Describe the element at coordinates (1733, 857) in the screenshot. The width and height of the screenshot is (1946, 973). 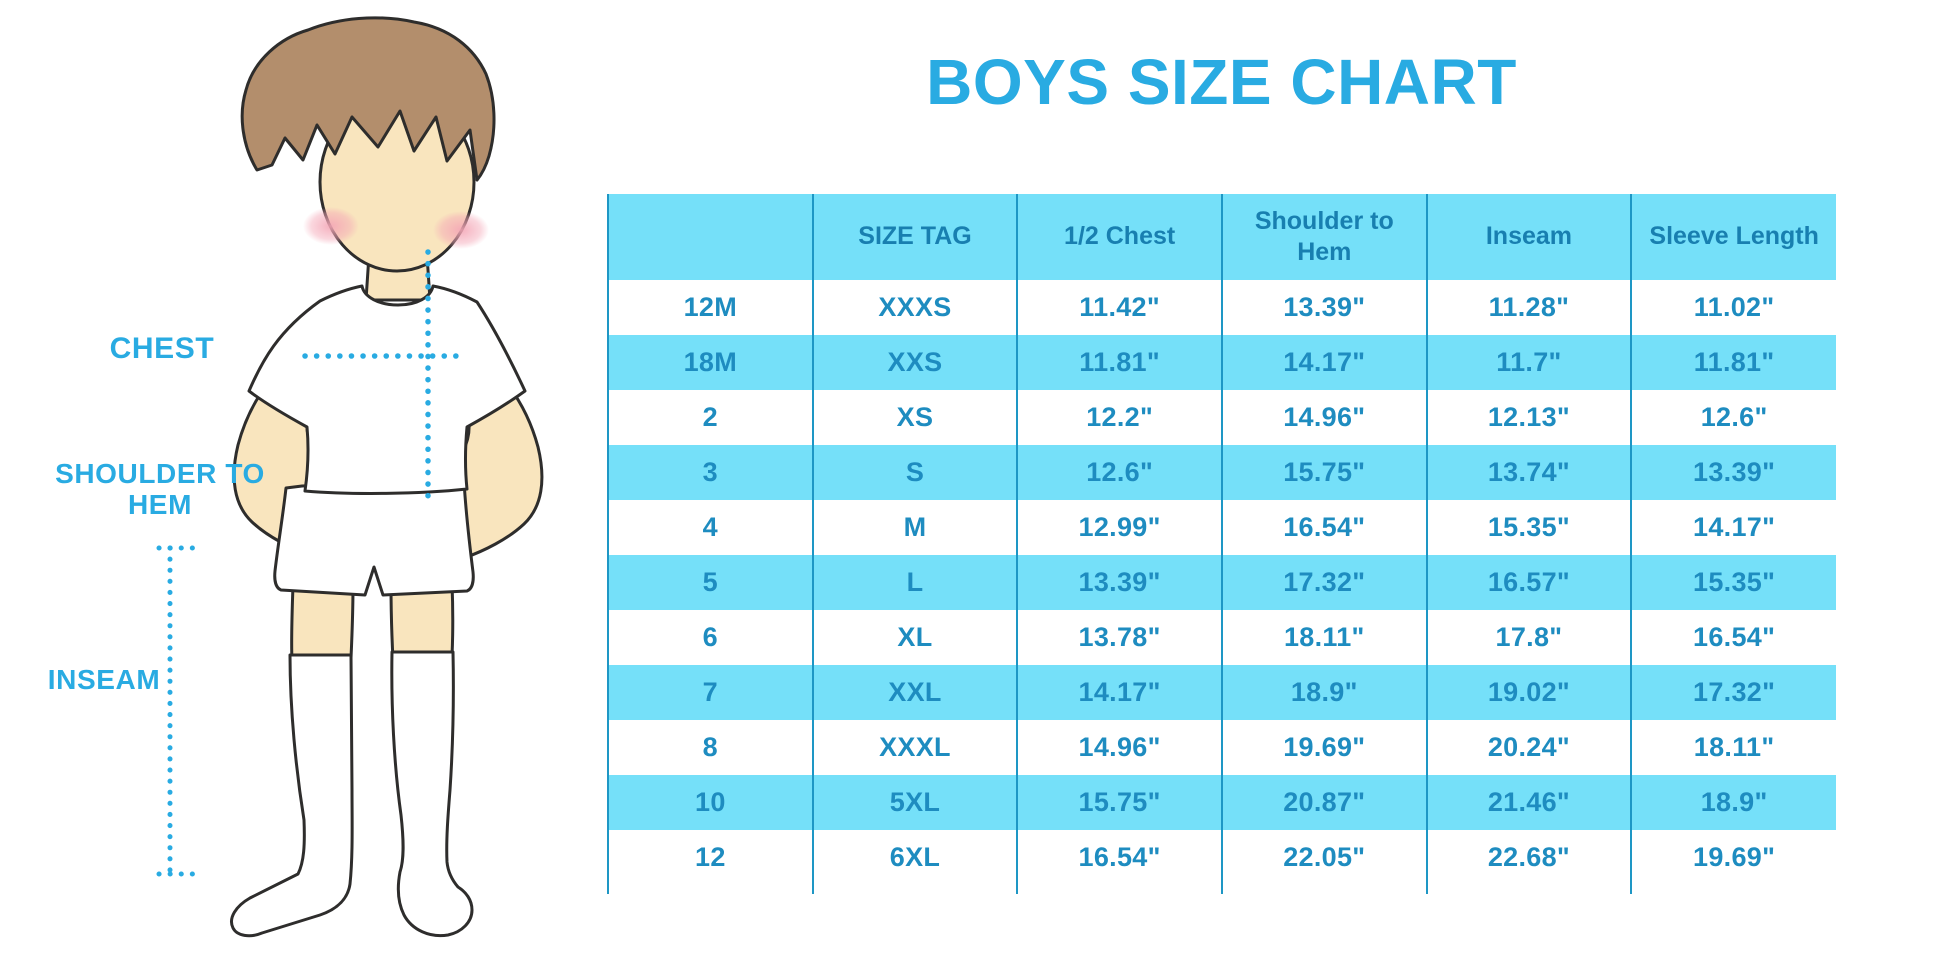
I see `sleeve-length-cell: 19.69"` at that location.